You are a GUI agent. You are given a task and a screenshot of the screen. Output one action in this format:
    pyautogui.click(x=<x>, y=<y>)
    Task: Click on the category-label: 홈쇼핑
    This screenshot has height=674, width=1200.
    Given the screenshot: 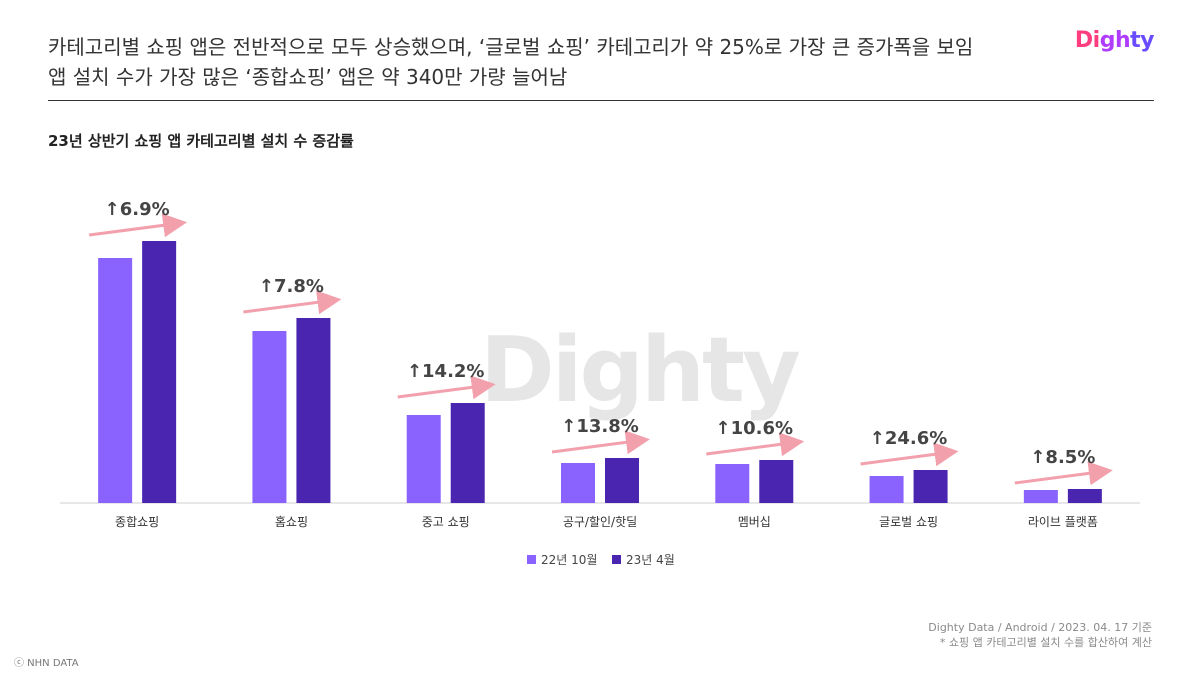 What is the action you would take?
    pyautogui.click(x=291, y=522)
    